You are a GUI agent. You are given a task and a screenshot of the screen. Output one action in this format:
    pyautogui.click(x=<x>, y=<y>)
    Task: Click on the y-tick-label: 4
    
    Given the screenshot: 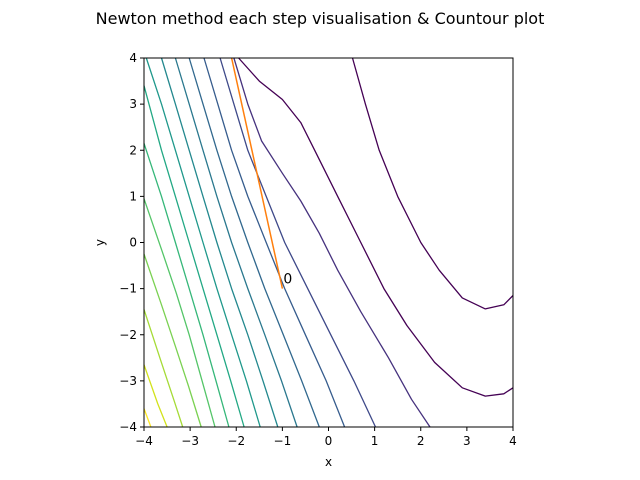 What is the action you would take?
    pyautogui.click(x=133, y=58)
    